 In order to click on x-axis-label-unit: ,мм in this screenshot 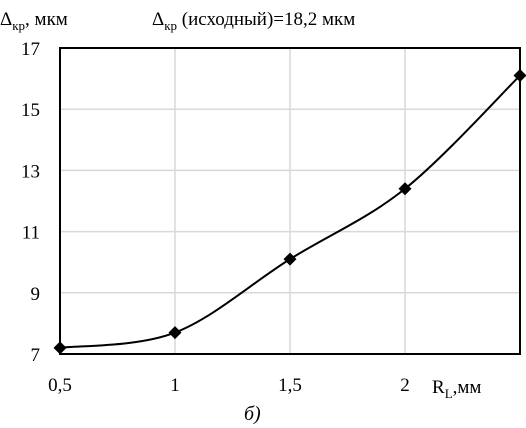, I will do `click(467, 387)`.